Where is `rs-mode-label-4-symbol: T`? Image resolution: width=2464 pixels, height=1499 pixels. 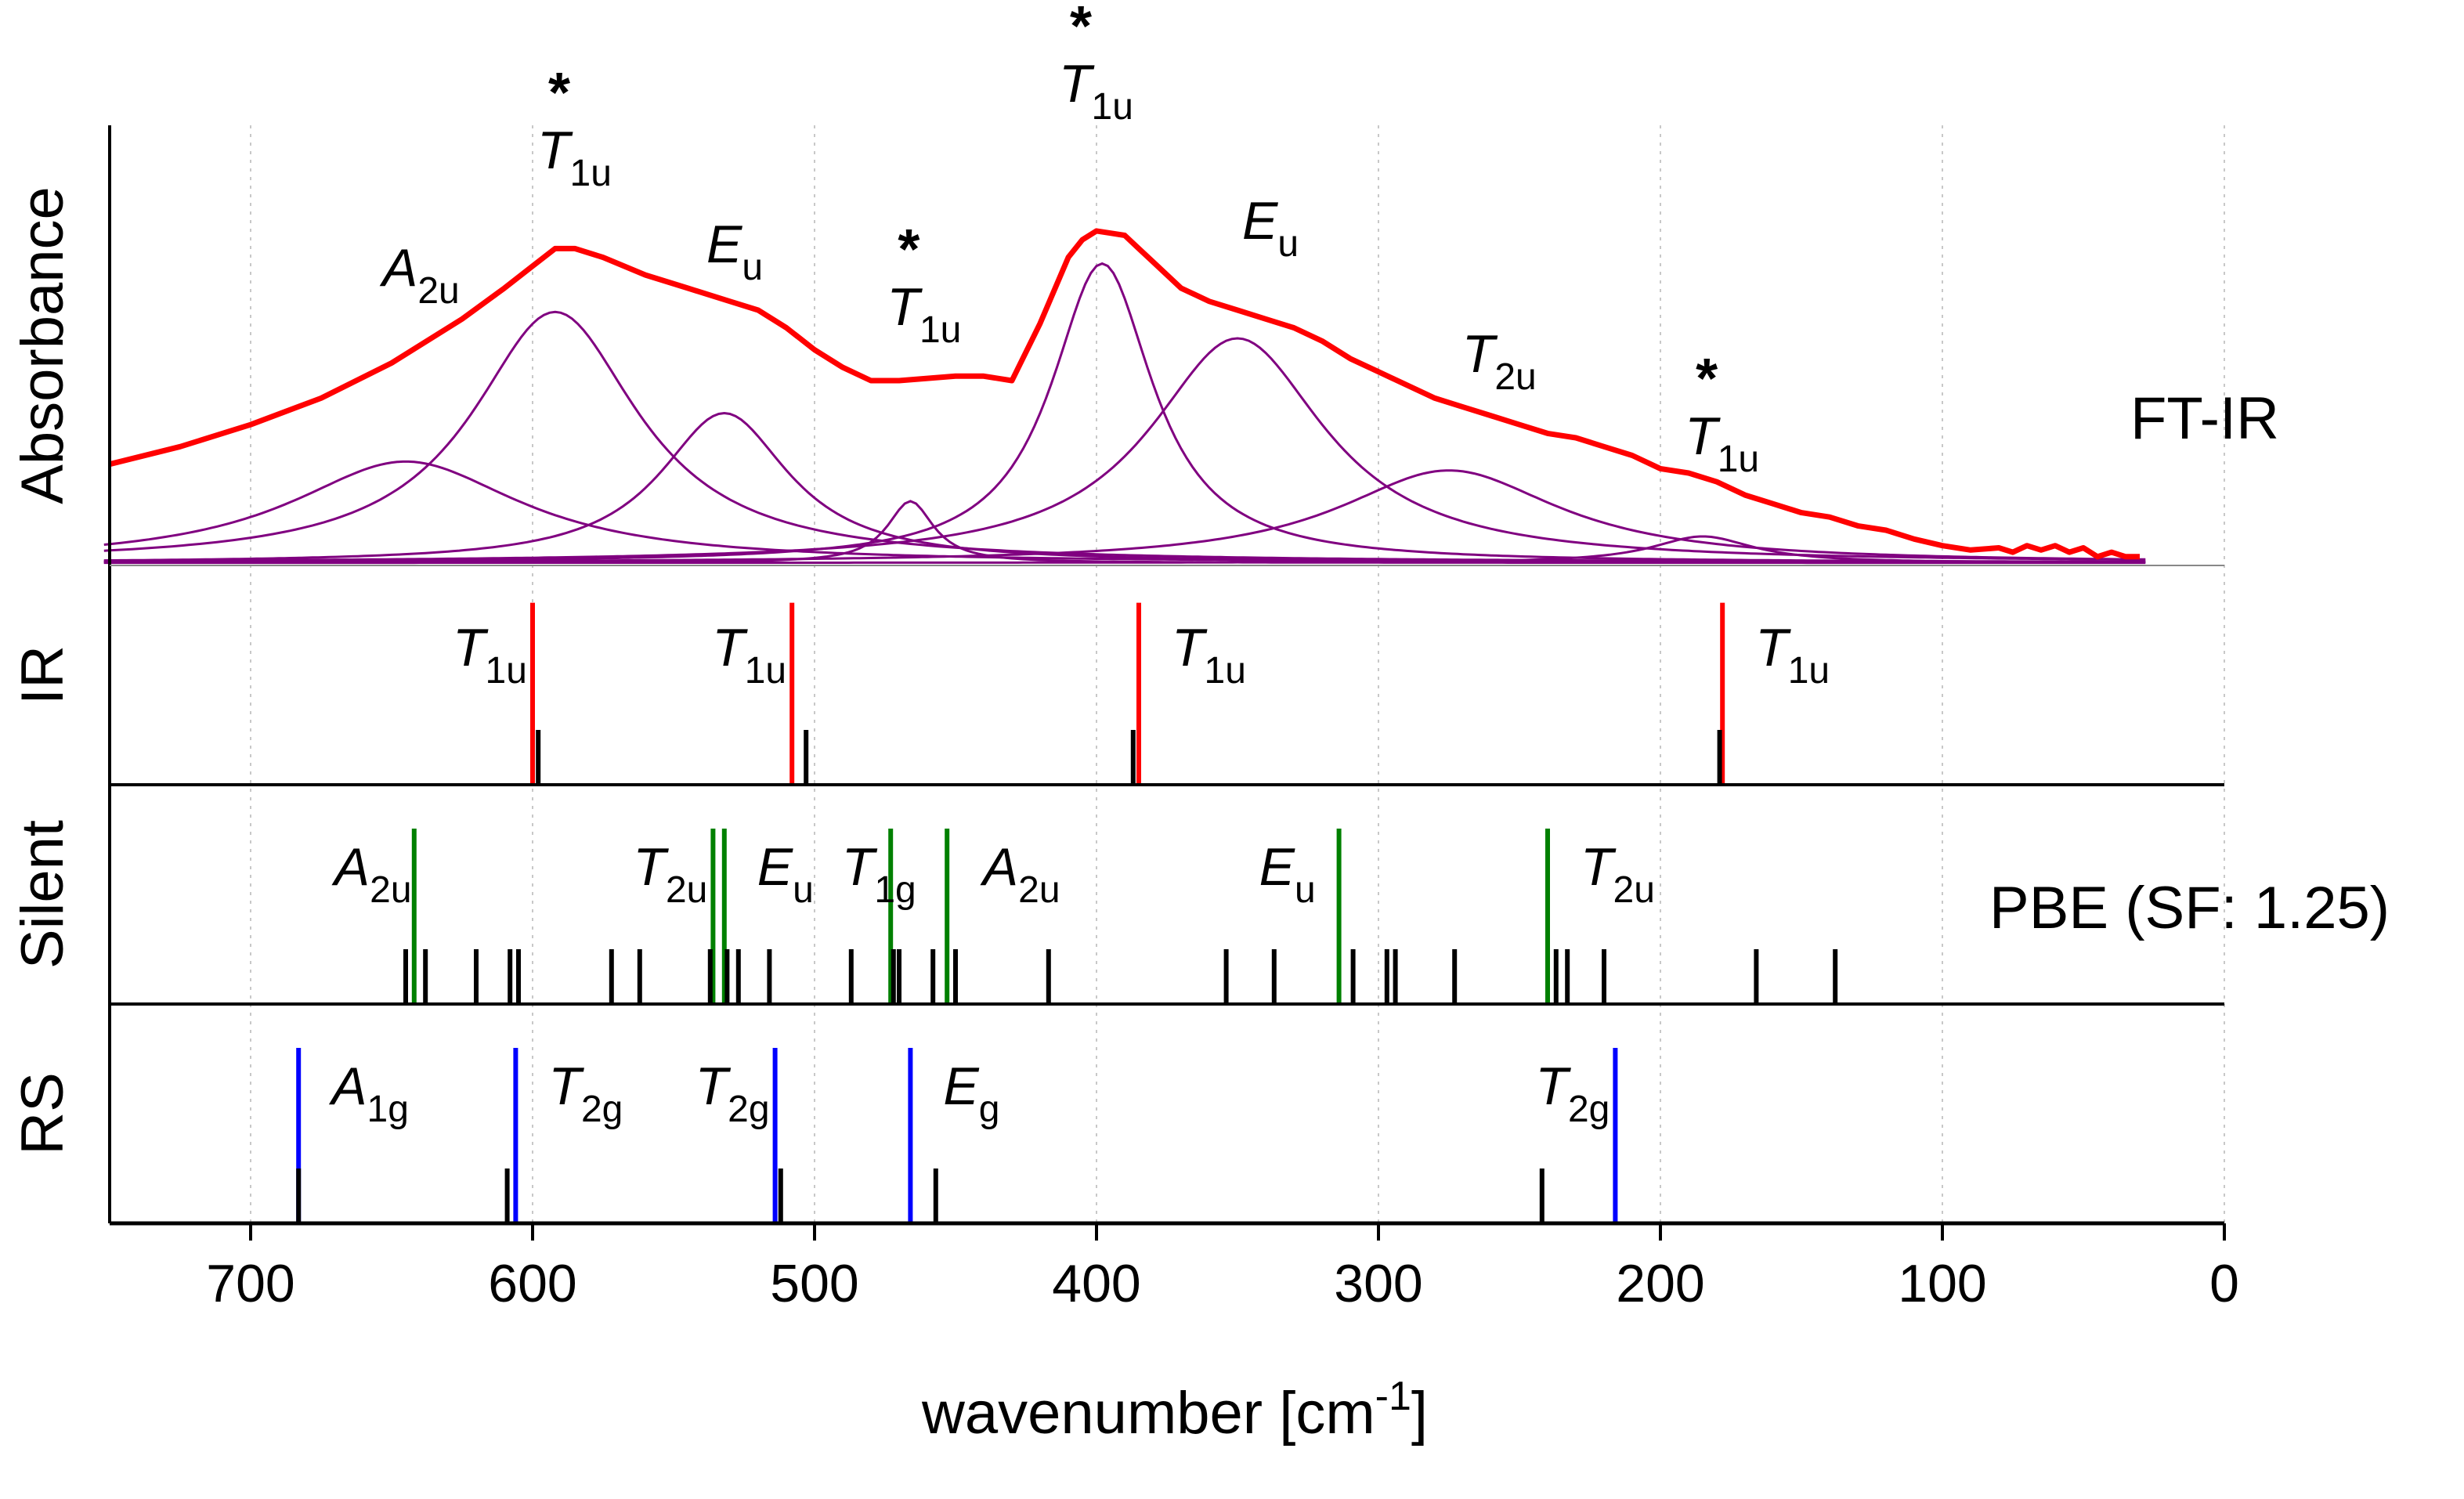 rs-mode-label-4-symbol: T is located at coordinates (1553, 1086).